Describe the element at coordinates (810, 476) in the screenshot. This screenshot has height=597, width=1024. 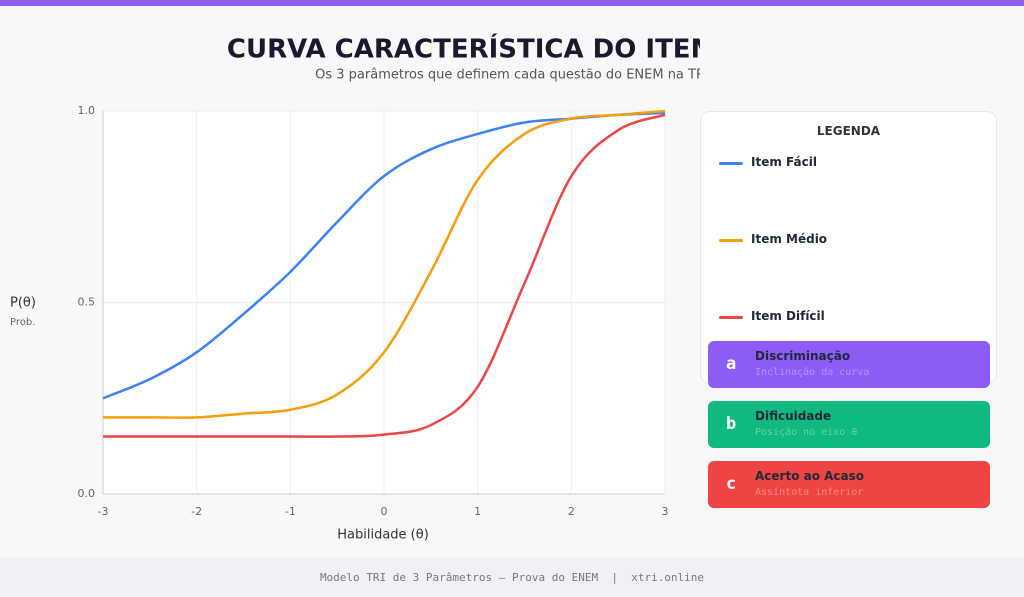
I see `card-title: Acerto ao Acaso` at that location.